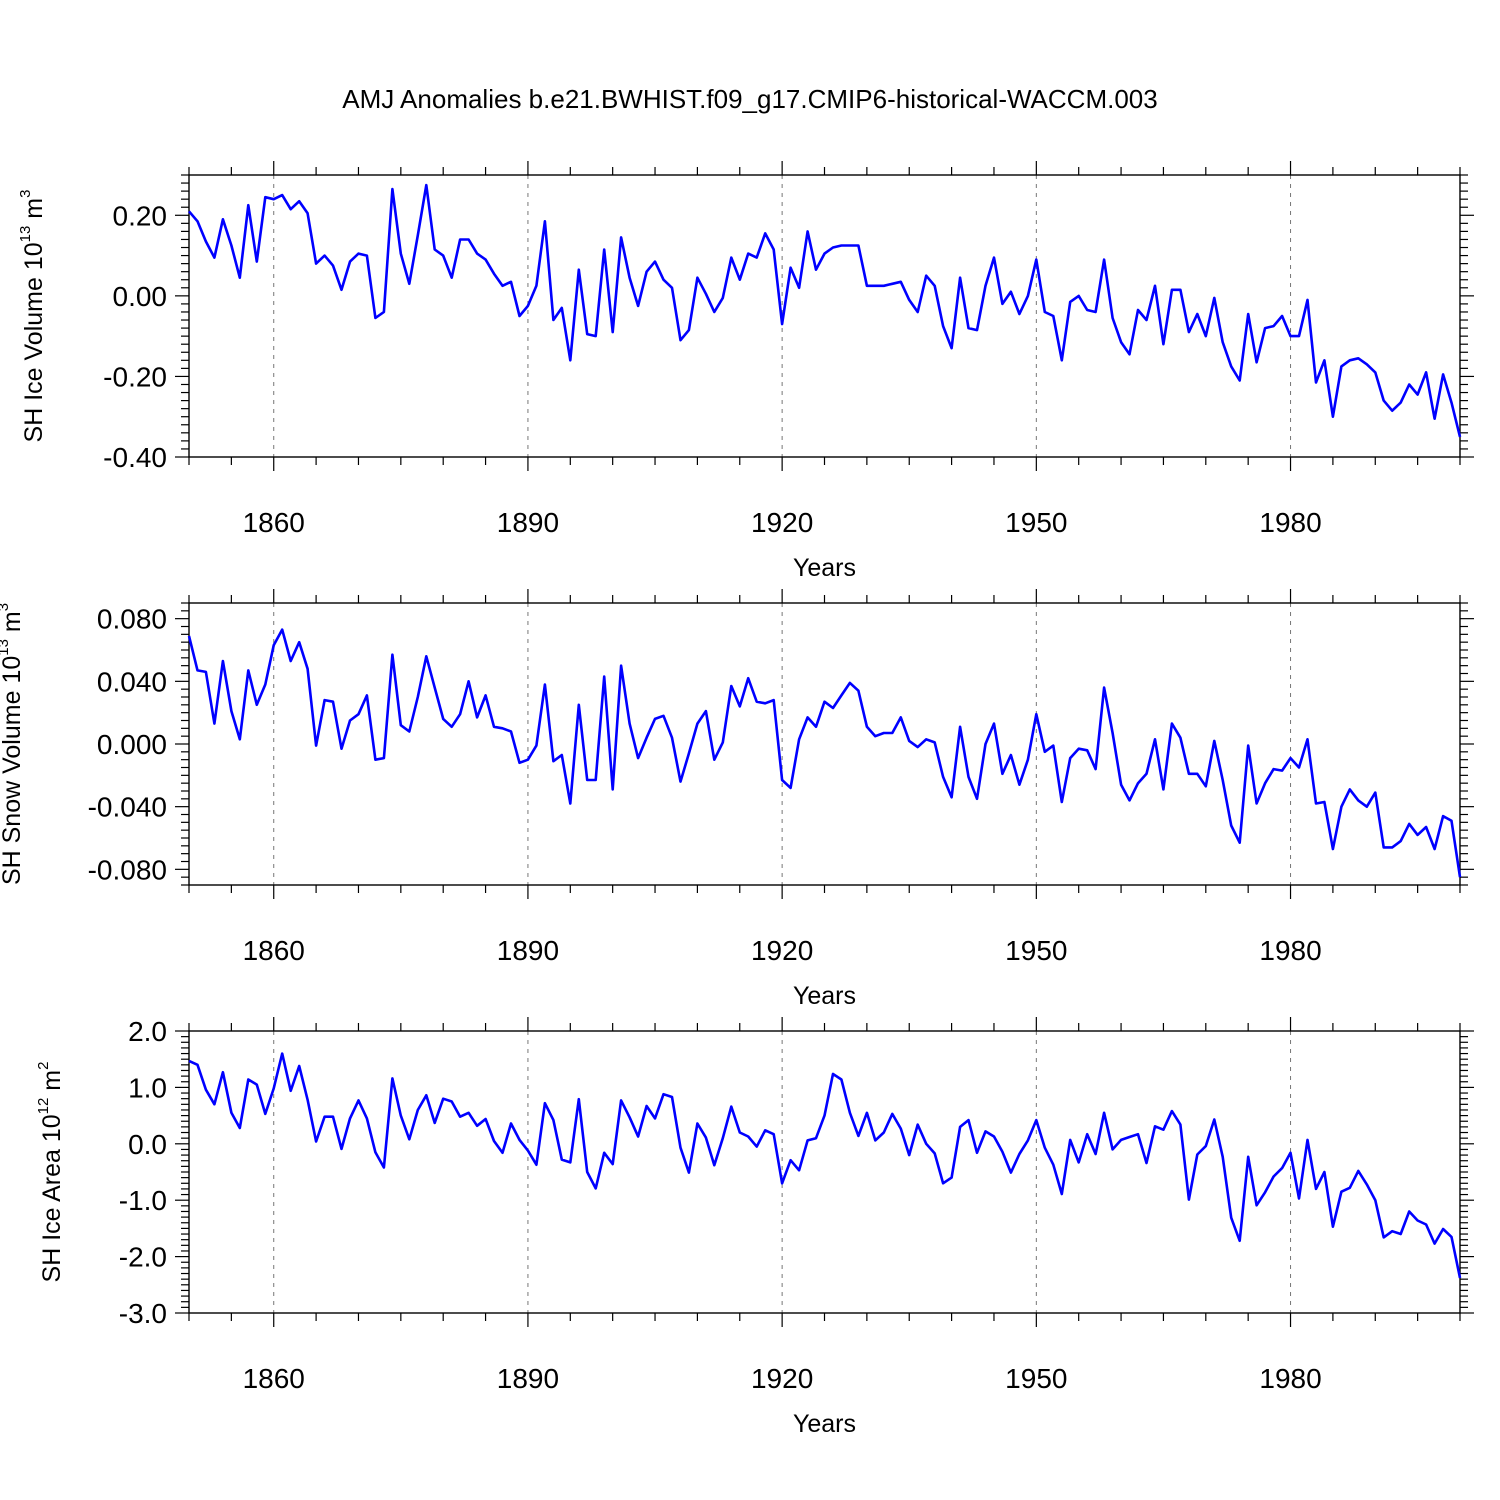  Describe the element at coordinates (135, 457) in the screenshot. I see `y-tick-label: -0.40` at that location.